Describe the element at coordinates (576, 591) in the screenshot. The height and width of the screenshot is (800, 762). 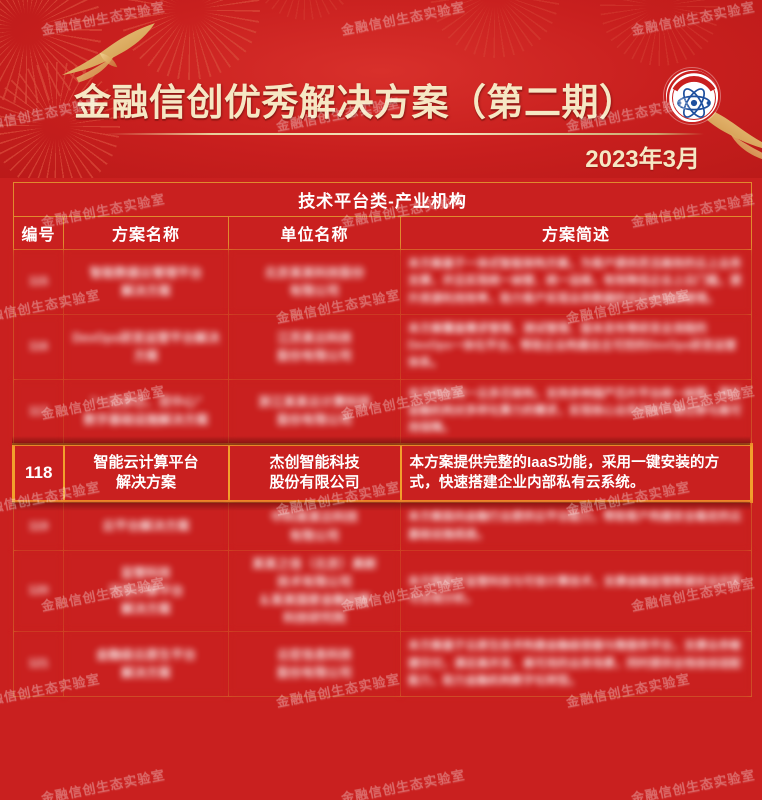
I see `cell-description: 本方案基于监管科技与可信计算技术，支撑金融监管数据安全共享与合规分析。` at that location.